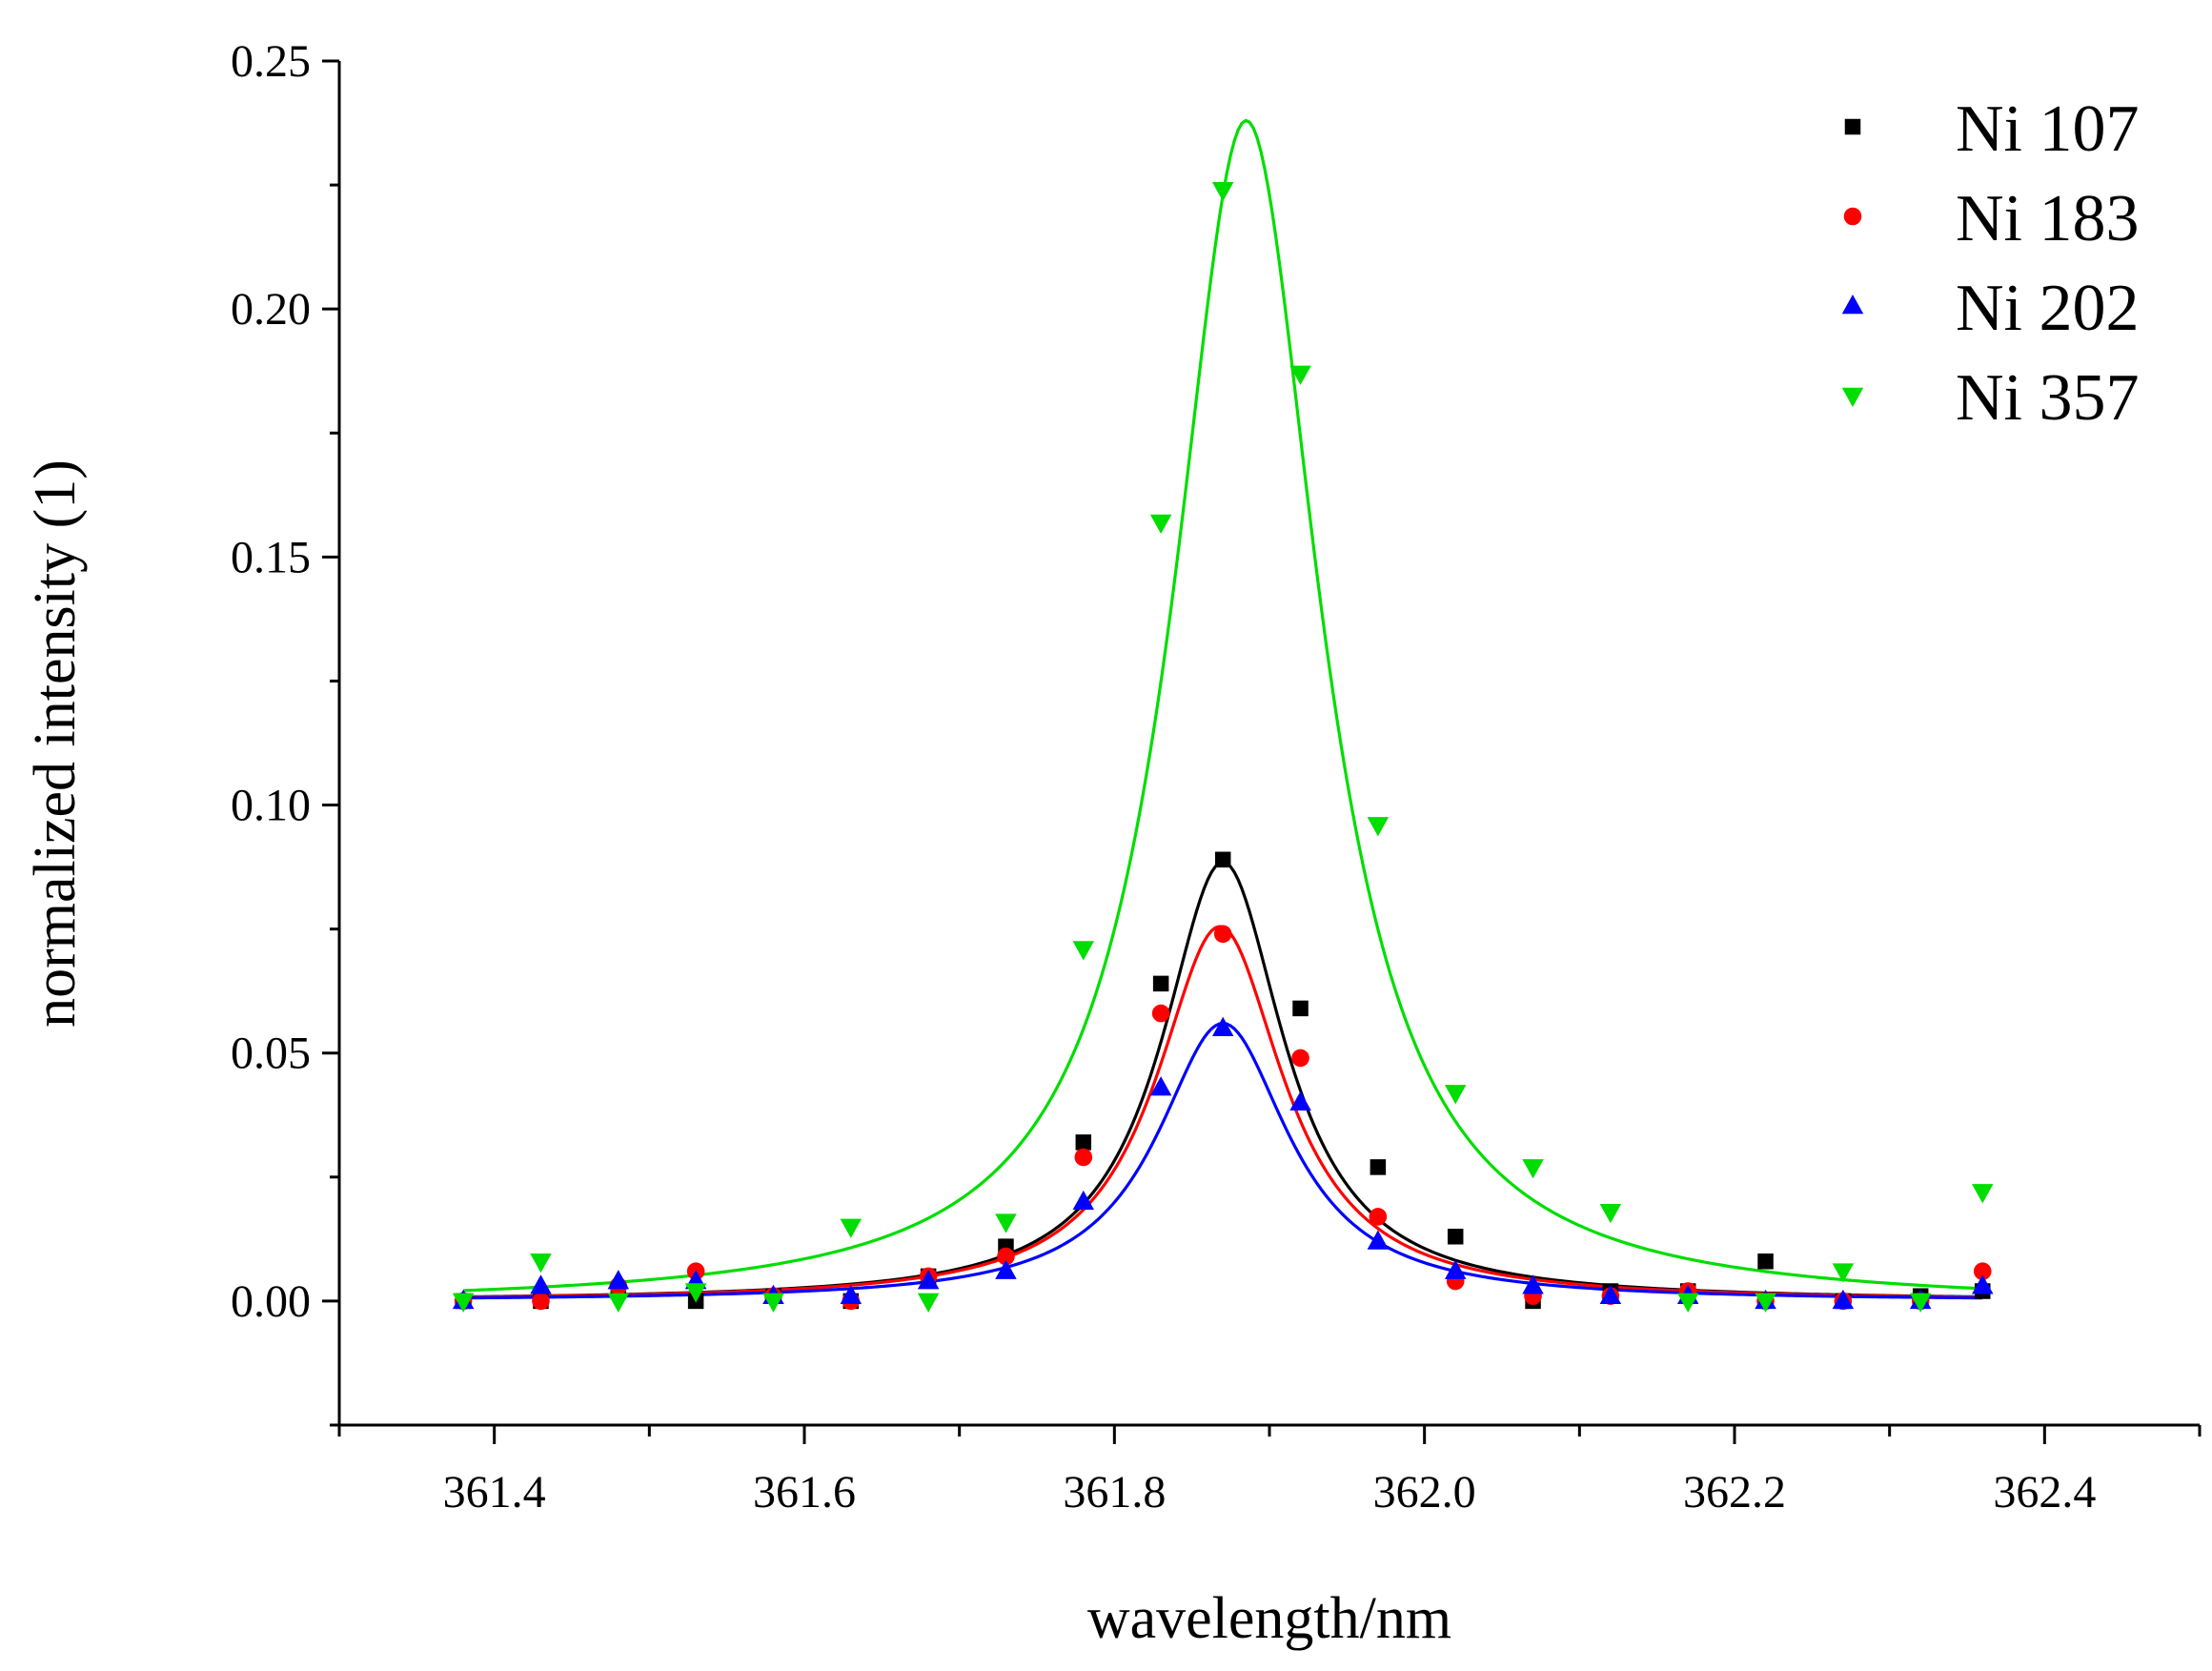 This screenshot has width=2212, height=1671. What do you see at coordinates (1114, 1492) in the screenshot?
I see `x-tick-label: 361.8` at bounding box center [1114, 1492].